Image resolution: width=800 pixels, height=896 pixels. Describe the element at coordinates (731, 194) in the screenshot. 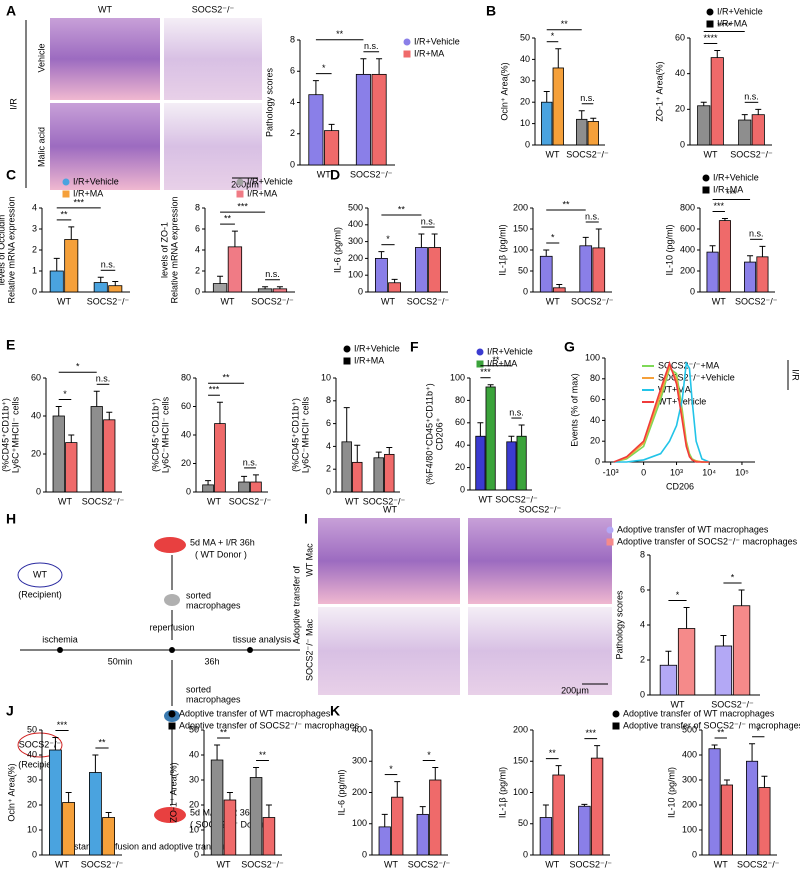

I see `sig-label: ***` at that location.